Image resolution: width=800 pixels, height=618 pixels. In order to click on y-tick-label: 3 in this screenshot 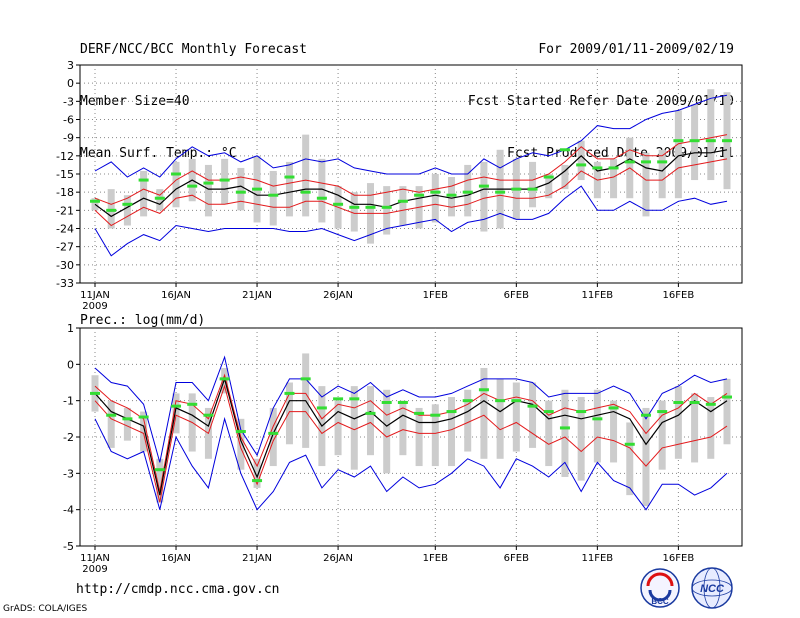, I will do `click(70, 65)`.